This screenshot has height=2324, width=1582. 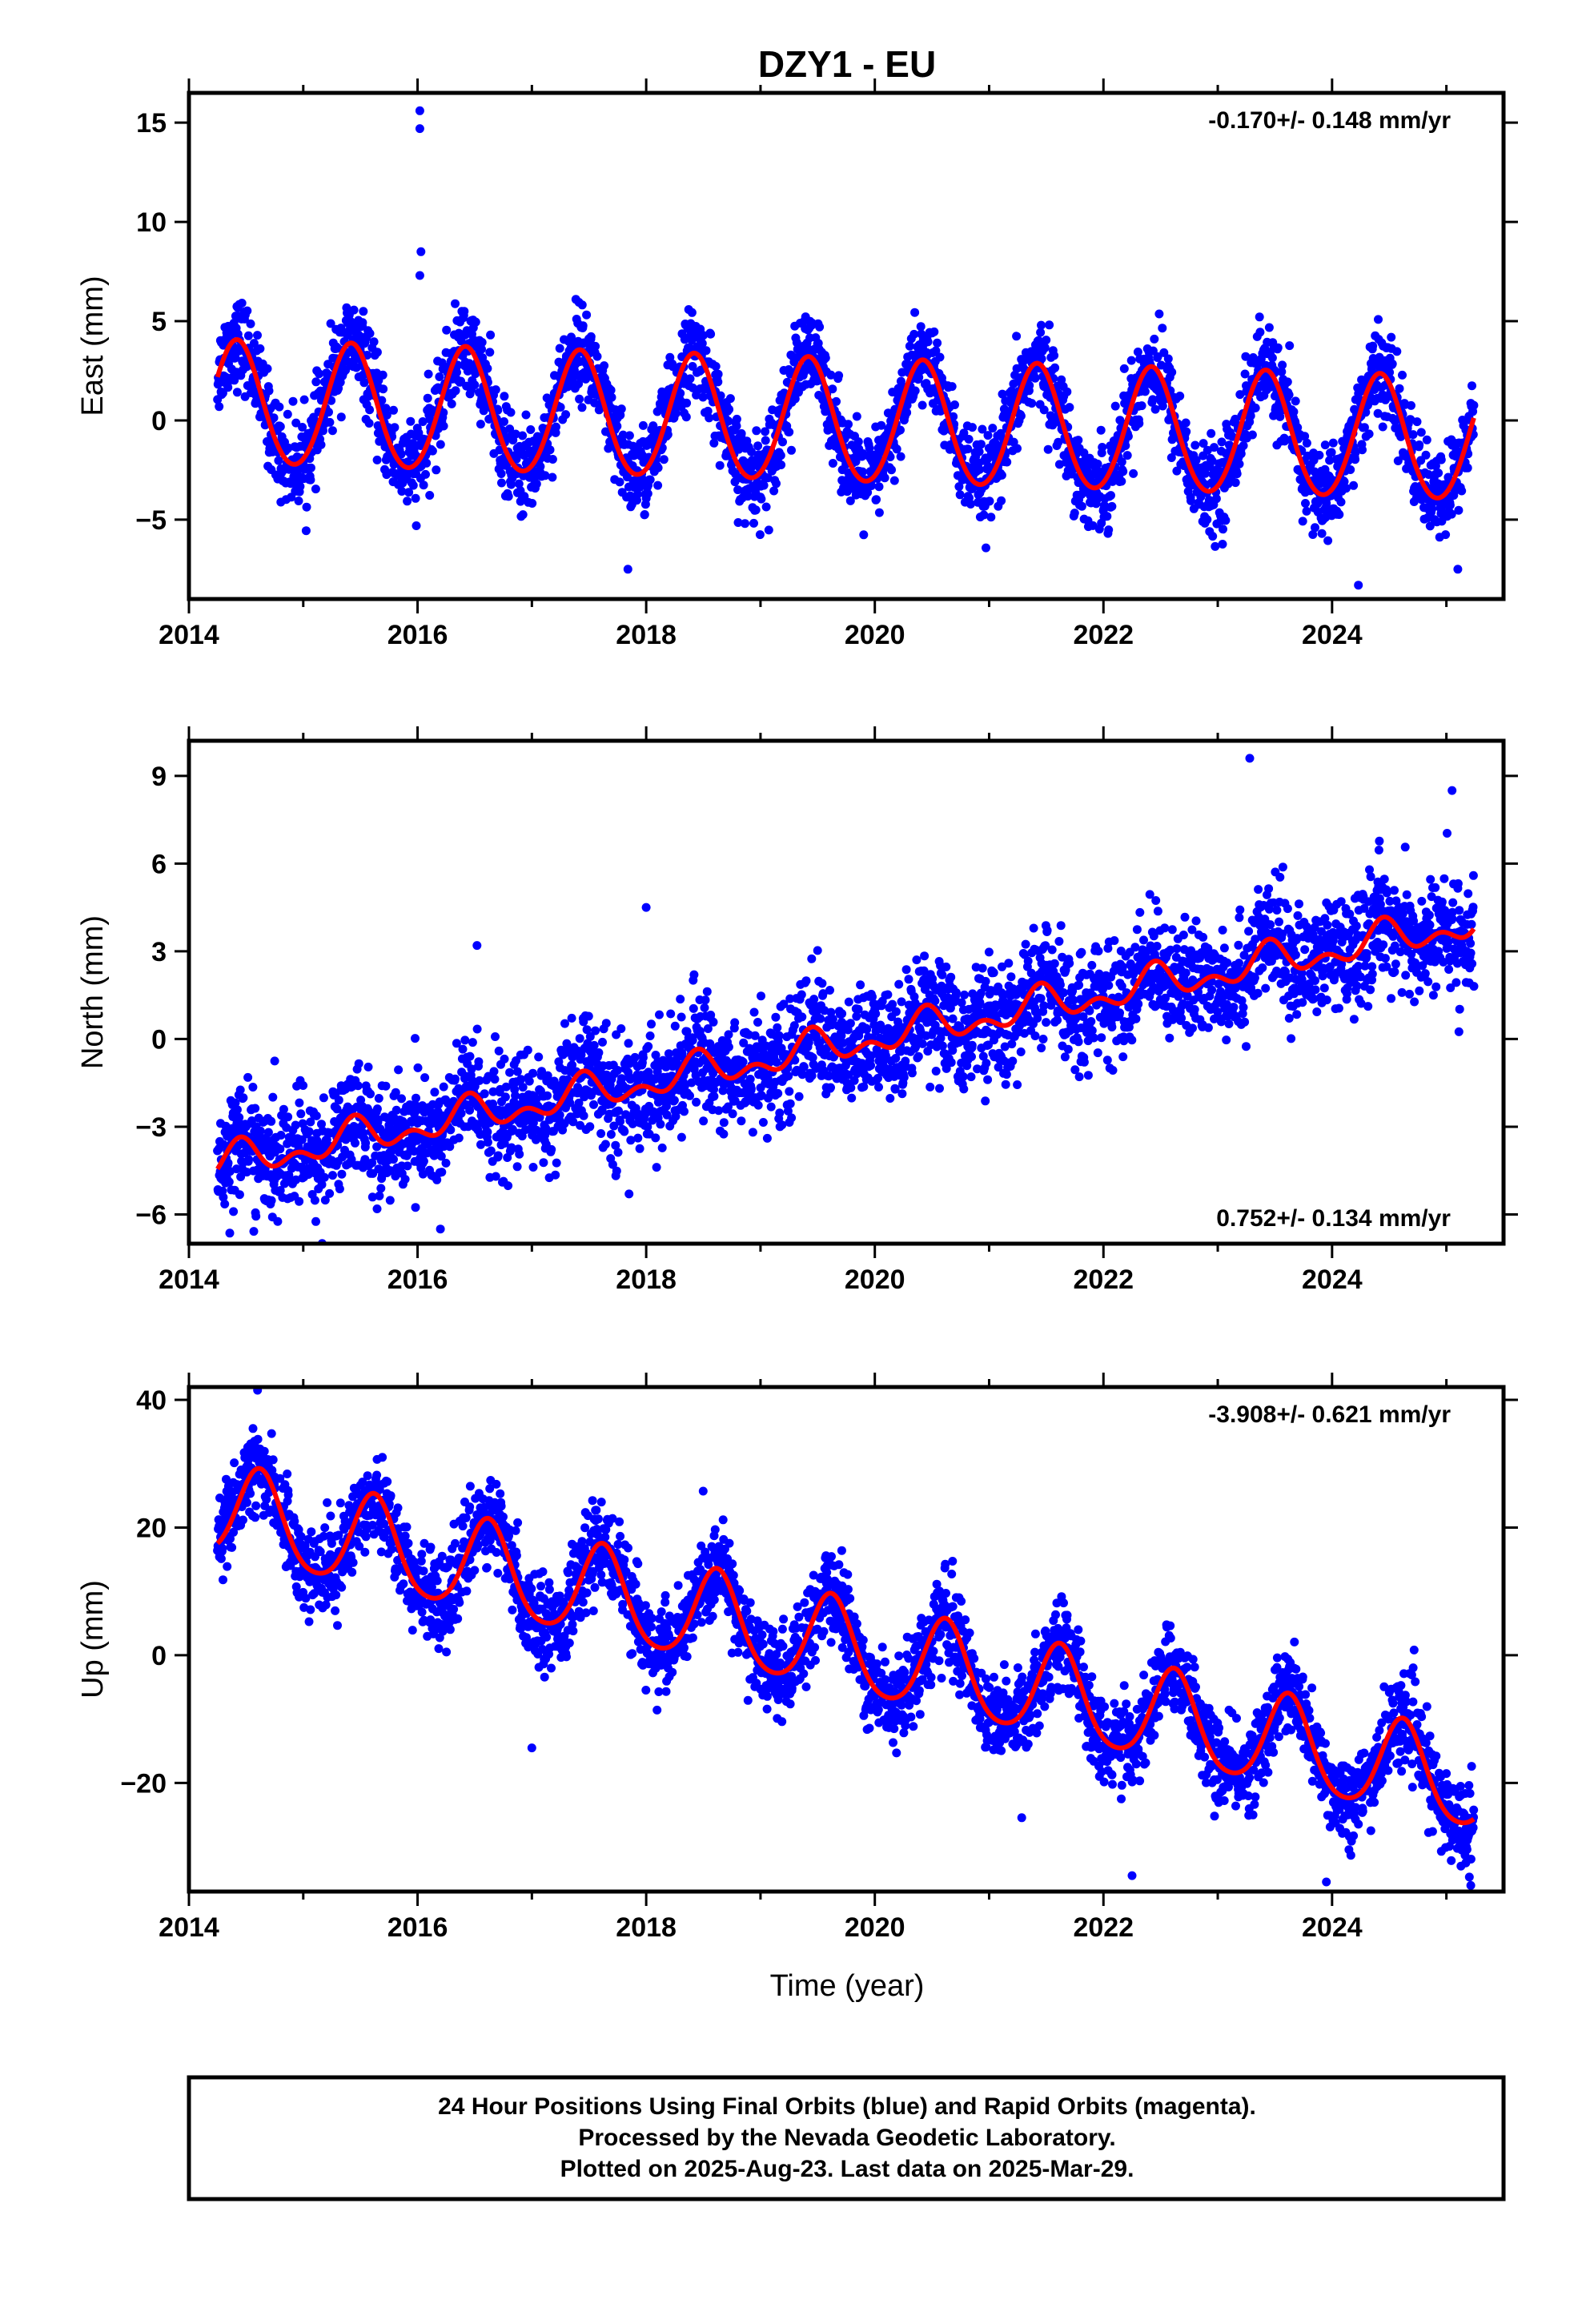 I want to click on east-rate-label: -0.170+/- 0.148 mm/yr, so click(x=1329, y=121).